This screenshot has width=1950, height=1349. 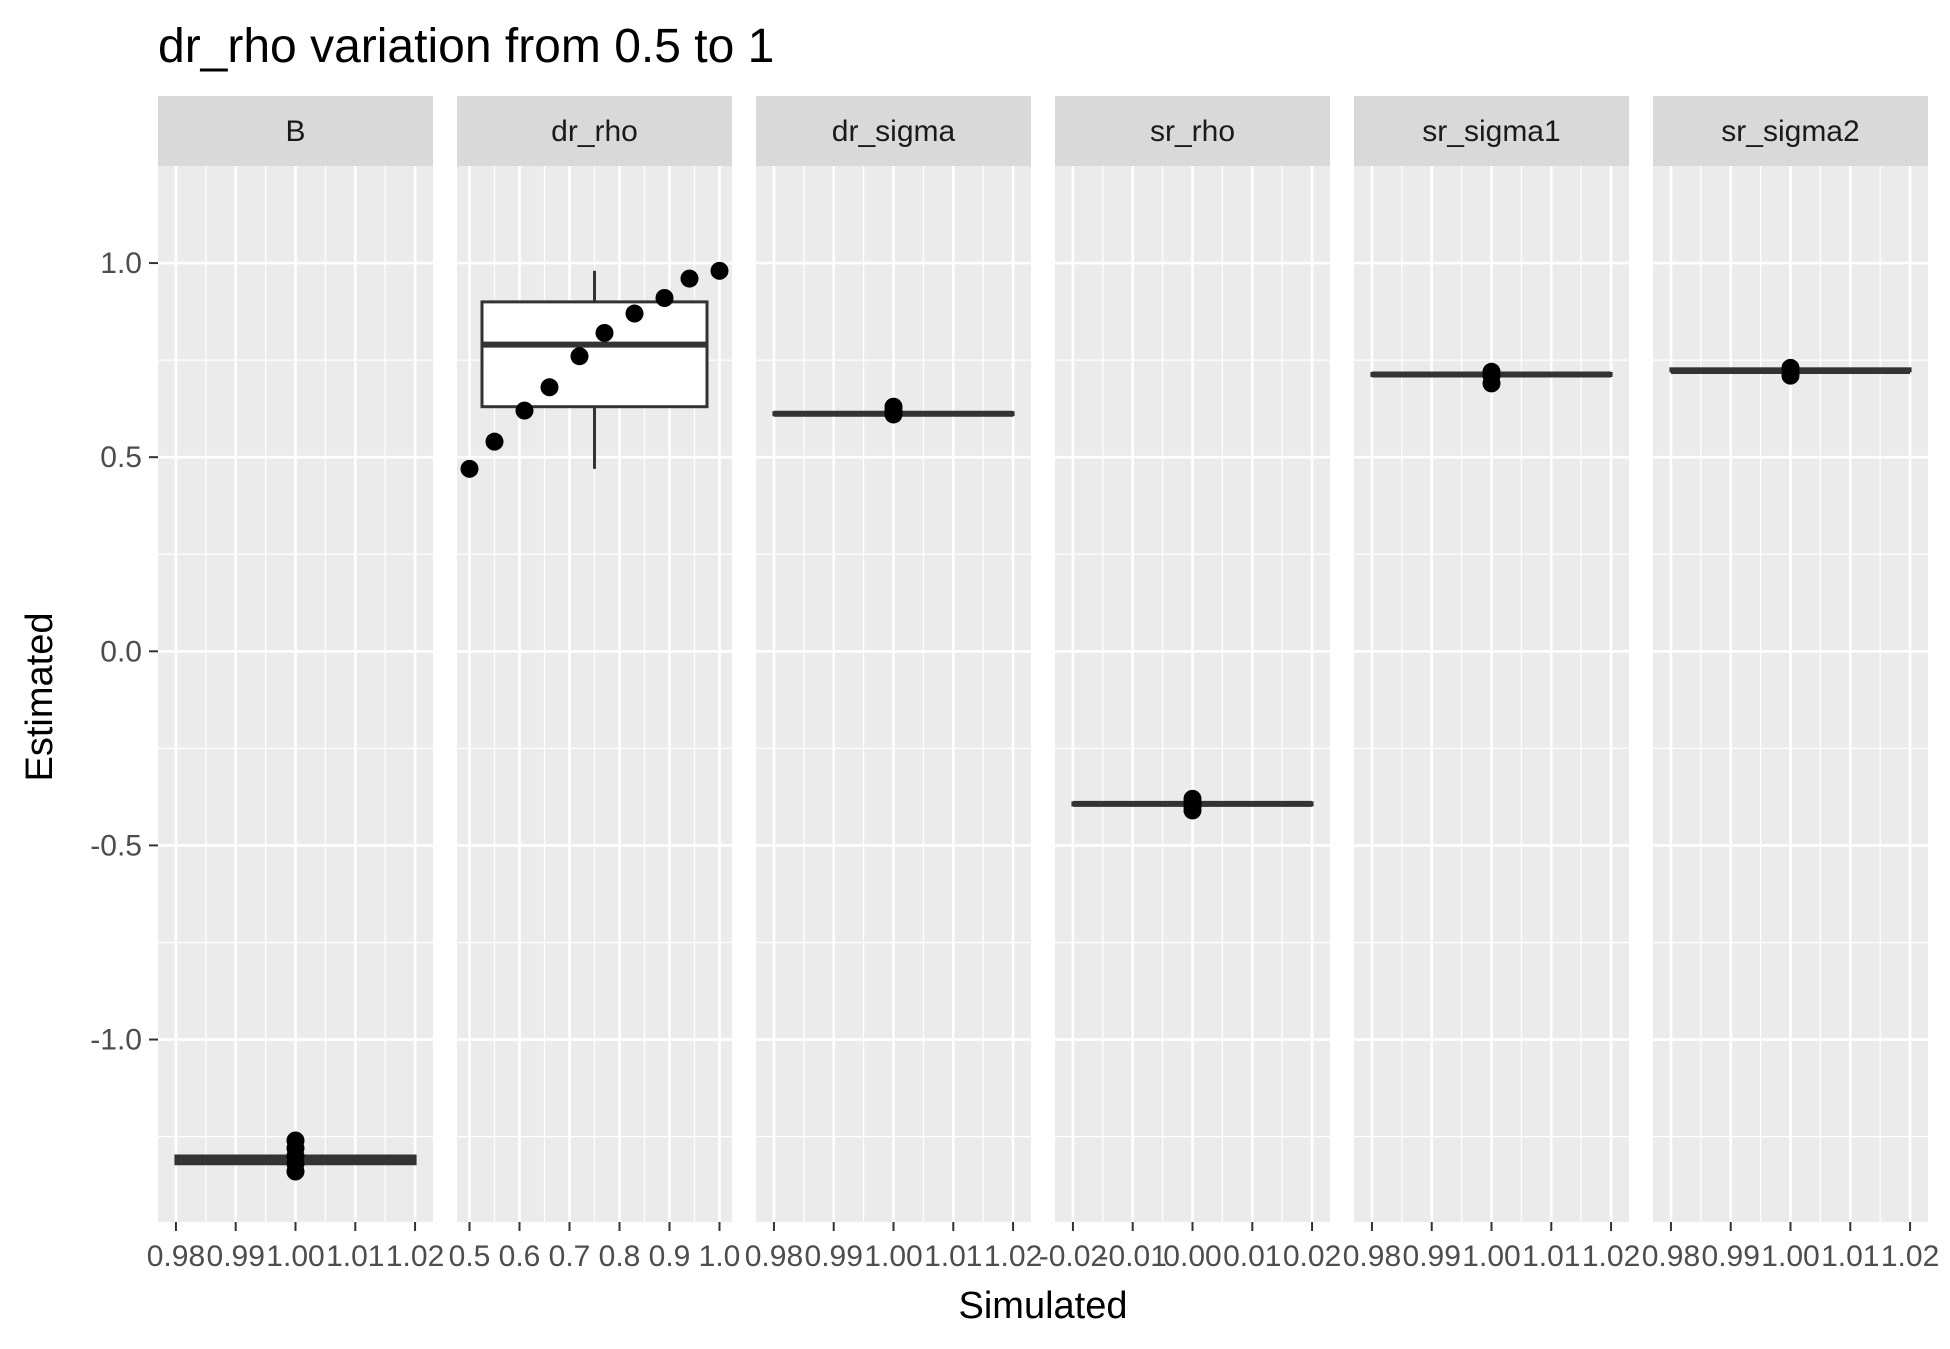 What do you see at coordinates (40, 697) in the screenshot?
I see `y-axis-title: Estimated` at bounding box center [40, 697].